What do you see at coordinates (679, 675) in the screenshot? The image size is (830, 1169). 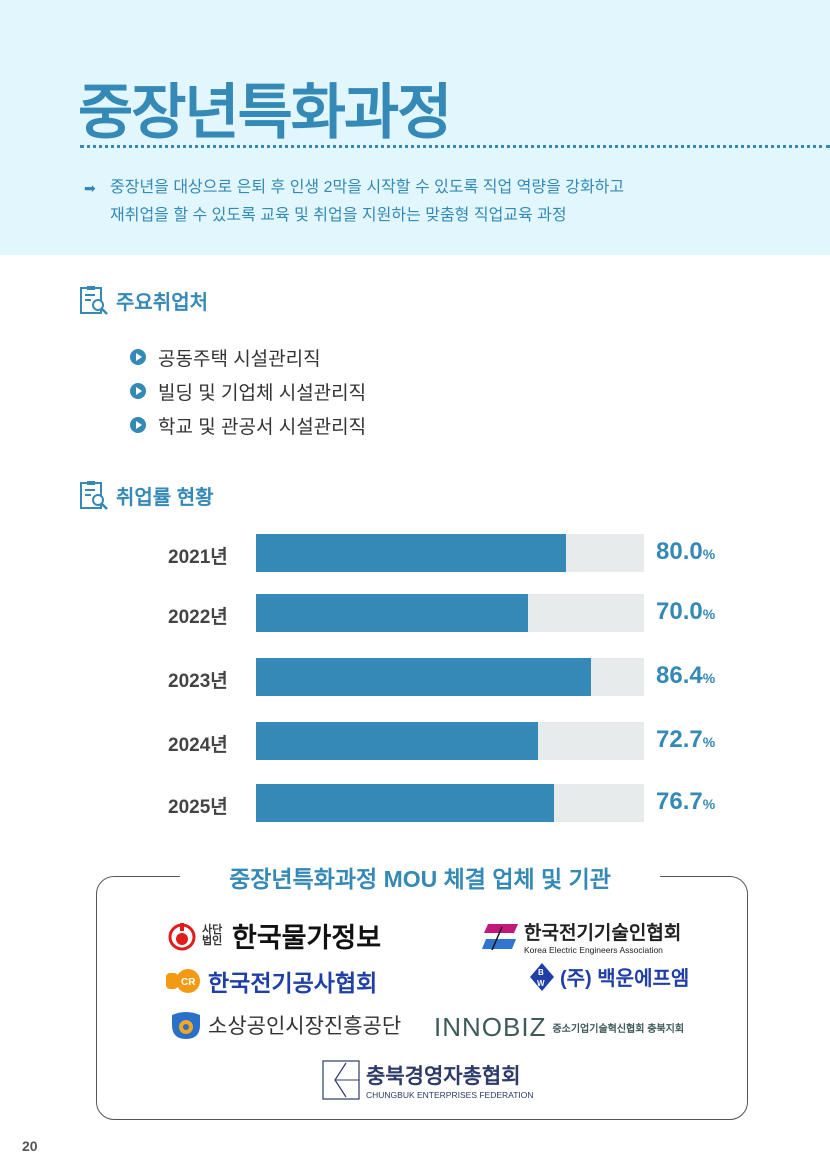 I see `value-number: 86.4` at bounding box center [679, 675].